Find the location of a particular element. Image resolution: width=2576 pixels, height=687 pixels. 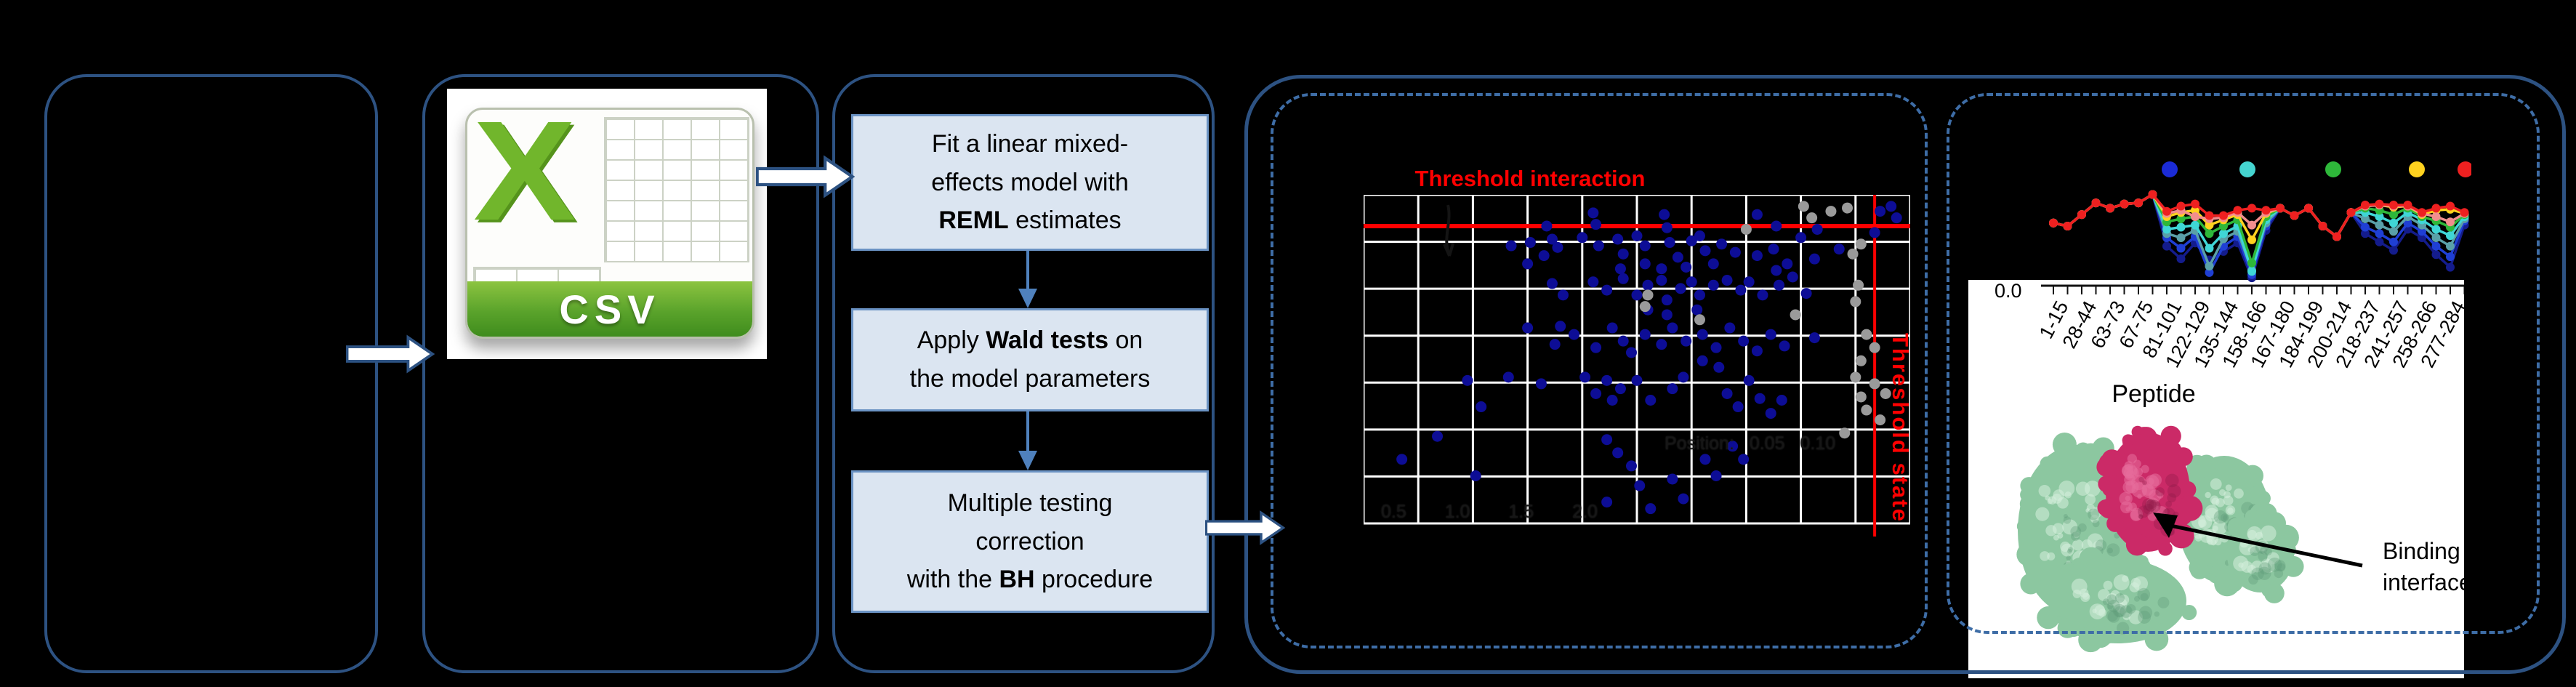

input-group-box is located at coordinates (211, 373).